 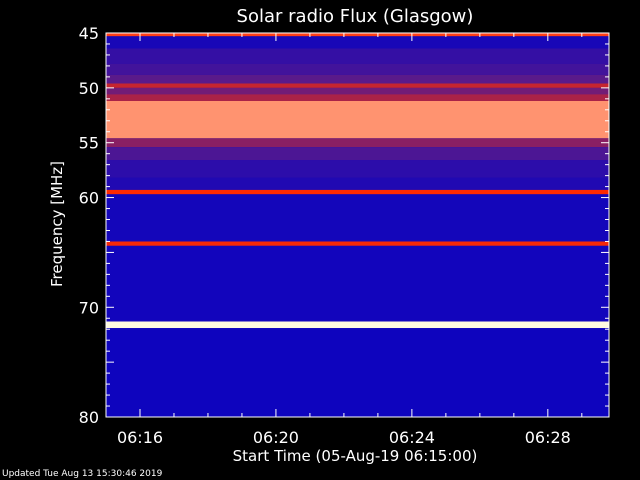 I want to click on y-tick-label: 55, so click(x=89, y=143).